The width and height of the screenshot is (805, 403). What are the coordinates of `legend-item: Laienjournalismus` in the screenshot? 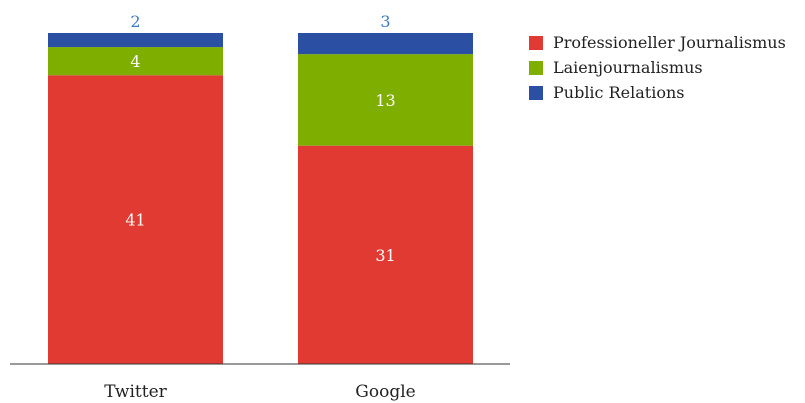 It's located at (657, 67).